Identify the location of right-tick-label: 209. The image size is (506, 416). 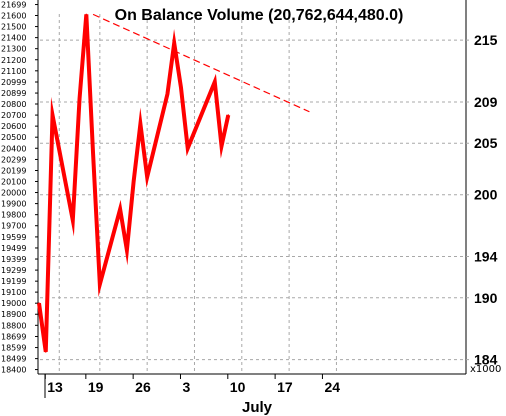
(486, 102).